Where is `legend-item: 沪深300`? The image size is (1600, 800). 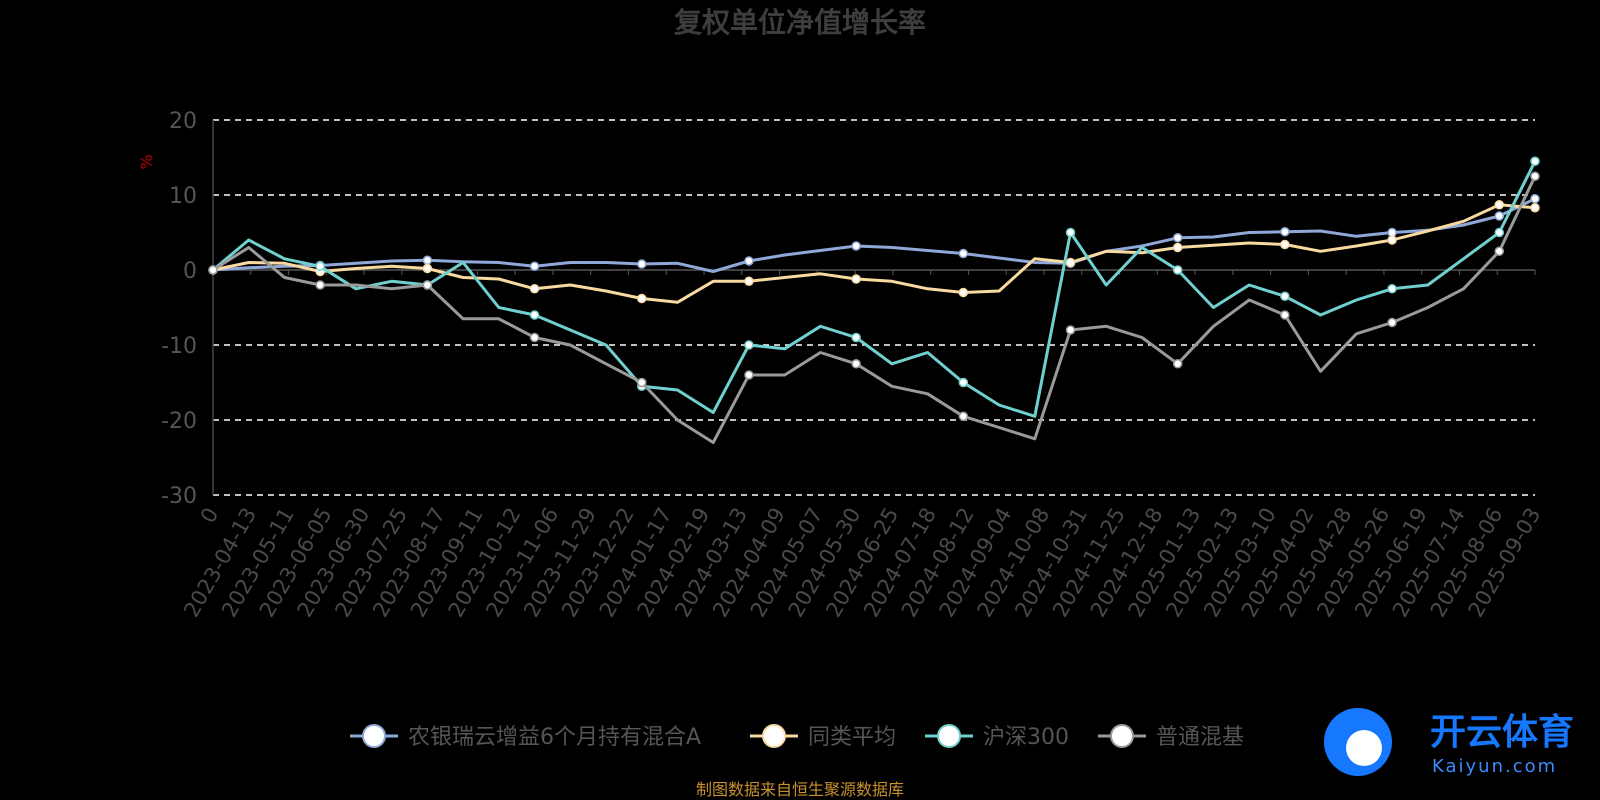 legend-item: 沪深300 is located at coordinates (997, 737).